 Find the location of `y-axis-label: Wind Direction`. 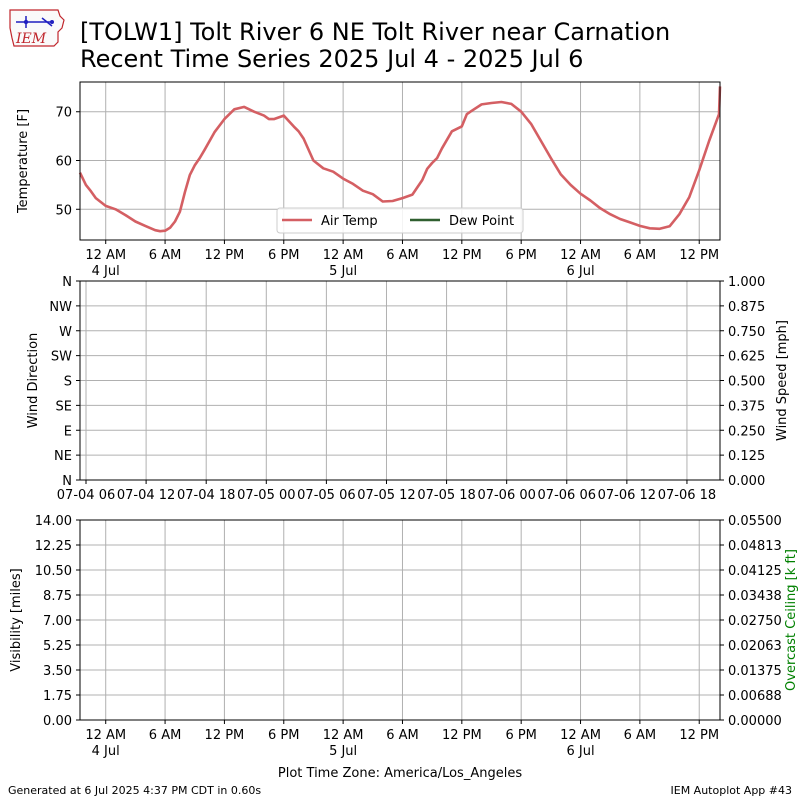

y-axis-label: Wind Direction is located at coordinates (33, 381).